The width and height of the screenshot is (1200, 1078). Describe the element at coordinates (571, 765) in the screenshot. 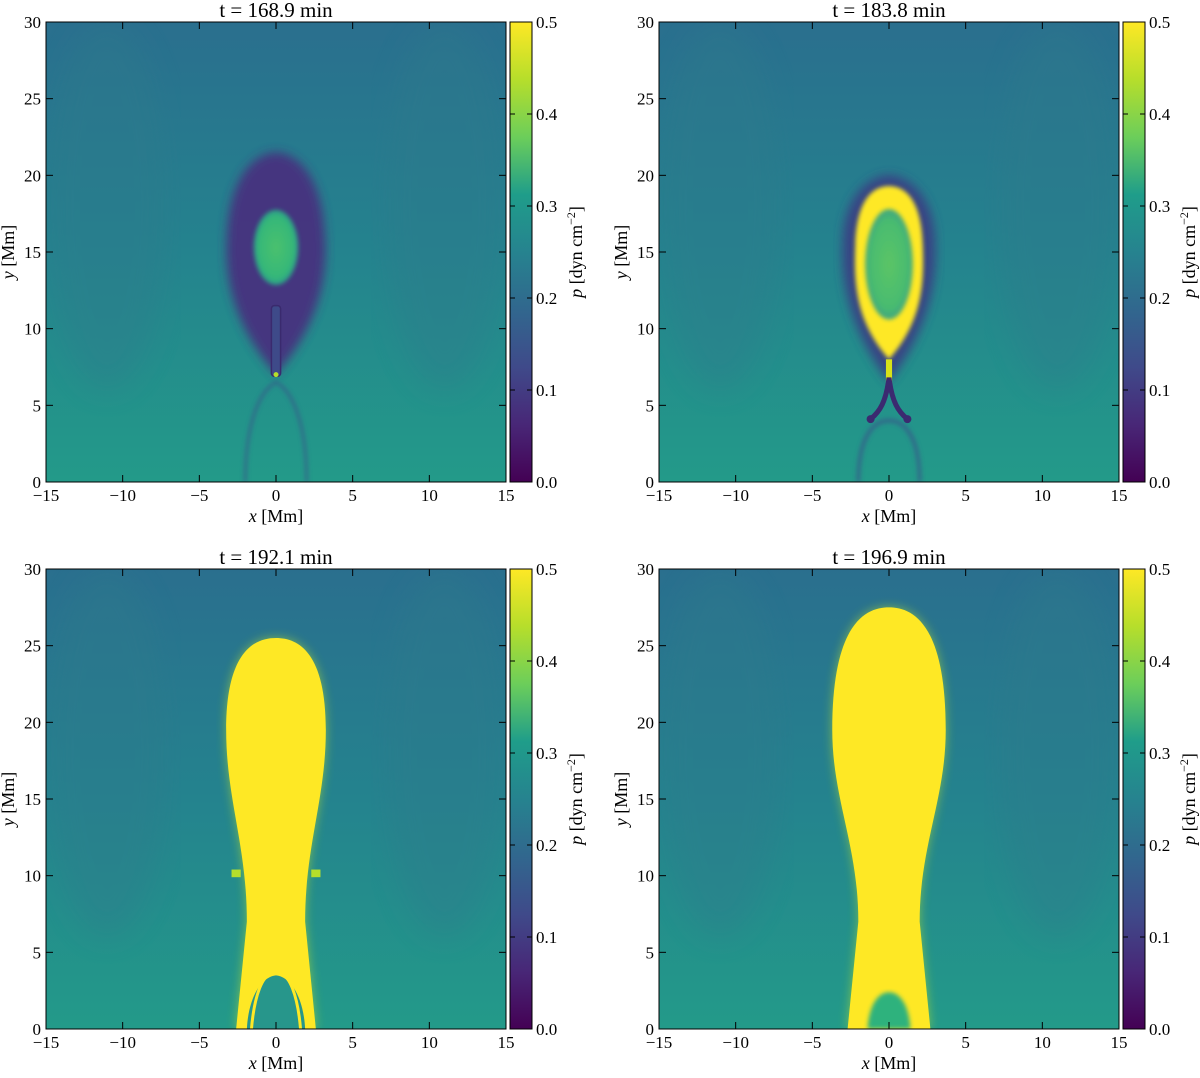

I see `colorbar-exponent: −2` at that location.